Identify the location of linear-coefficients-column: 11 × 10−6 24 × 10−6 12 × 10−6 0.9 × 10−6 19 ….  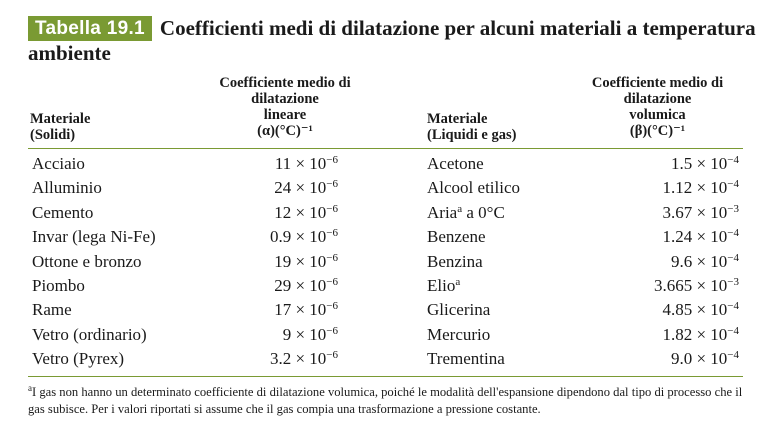
(269, 262).